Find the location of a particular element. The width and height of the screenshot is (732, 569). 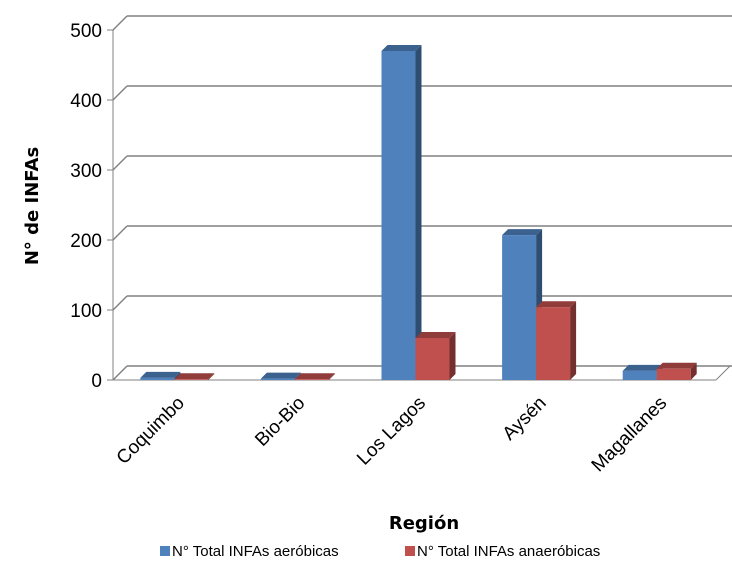

y-tick-label: 500 is located at coordinates (86, 31).